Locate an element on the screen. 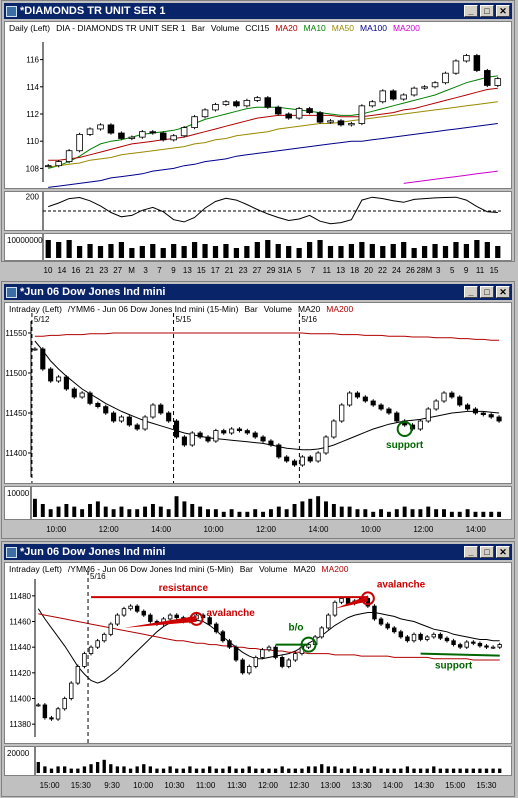 Image resolution: width=518 pixels, height=798 pixels. x-tick-label: 3 is located at coordinates (145, 270).